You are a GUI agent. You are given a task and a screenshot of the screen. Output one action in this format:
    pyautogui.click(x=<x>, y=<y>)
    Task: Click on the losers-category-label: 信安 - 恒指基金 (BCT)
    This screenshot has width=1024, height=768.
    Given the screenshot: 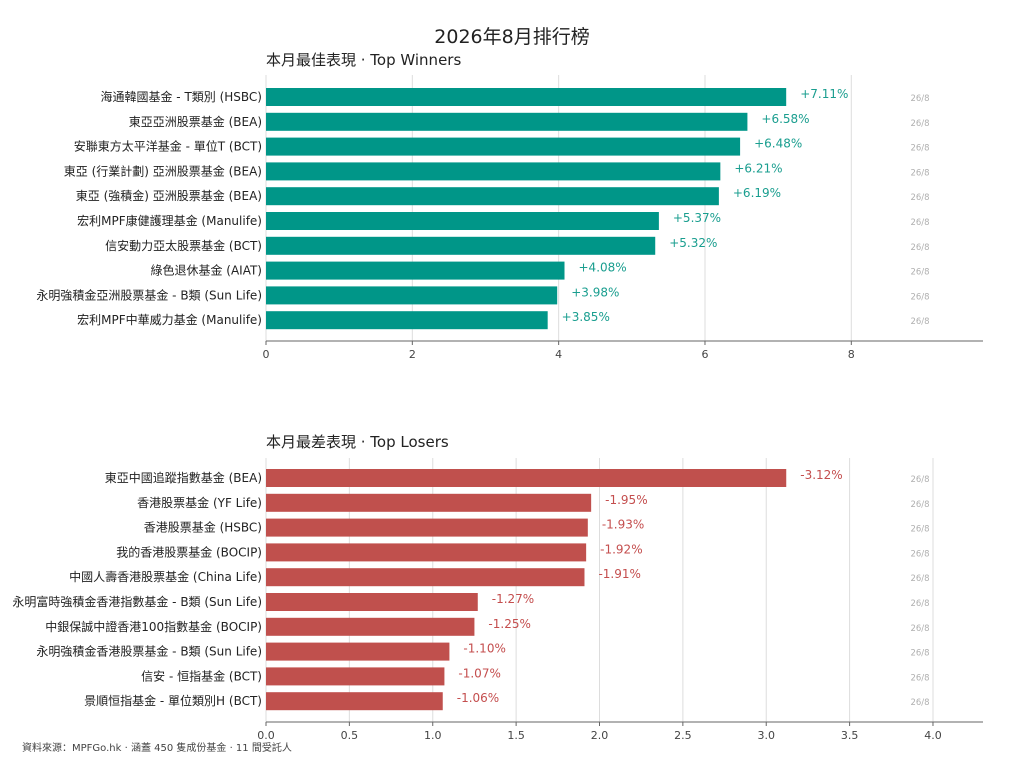 What is the action you would take?
    pyautogui.click(x=201, y=675)
    